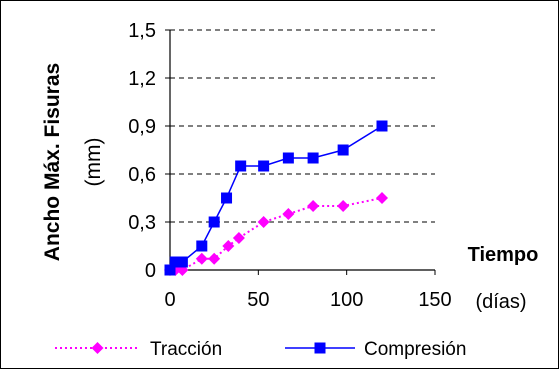 Image resolution: width=559 pixels, height=369 pixels. Describe the element at coordinates (150, 271) in the screenshot. I see `y-tick-label: 0` at that location.